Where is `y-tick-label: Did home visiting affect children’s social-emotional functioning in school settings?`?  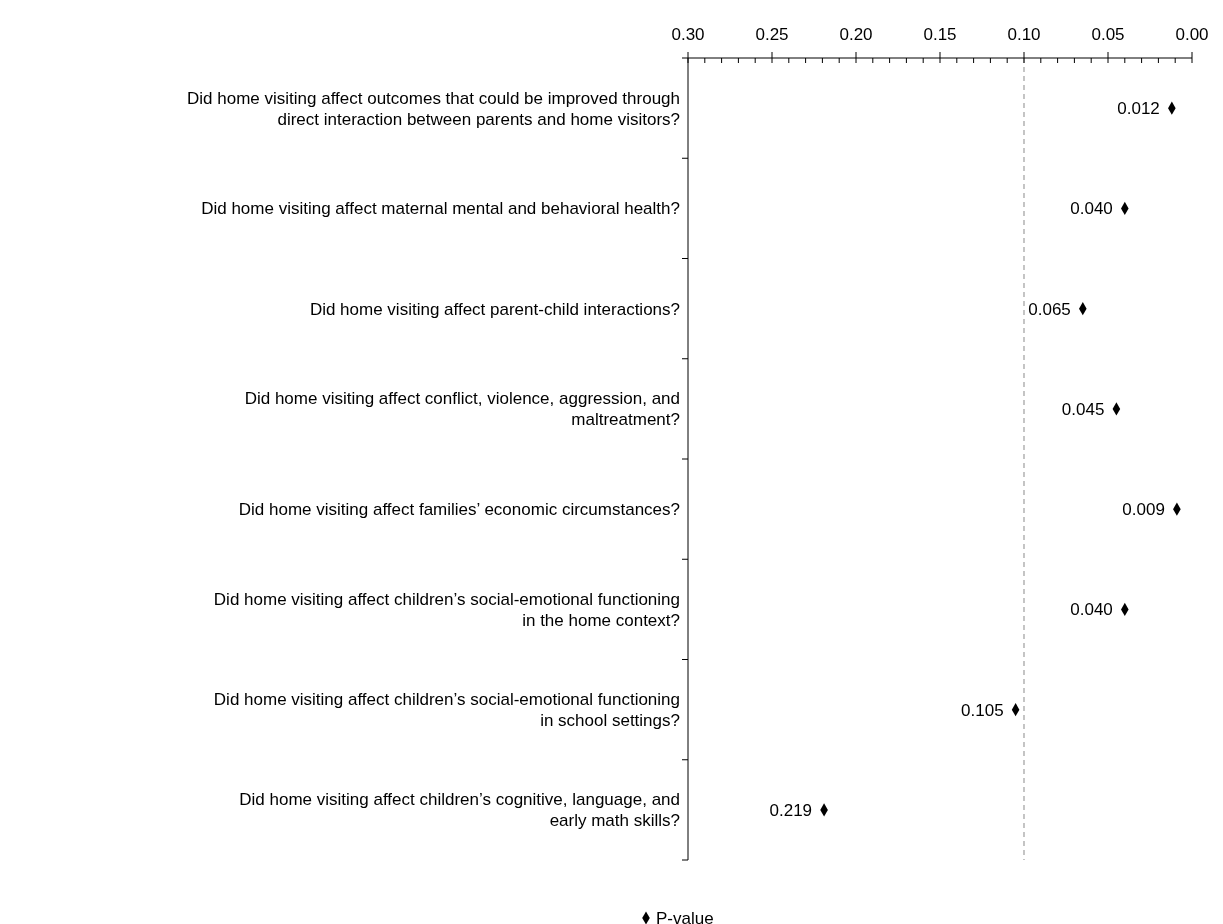 y-tick-label: Did home visiting affect children’s social-emotional functioning in school settings? is located at coordinates (446, 710).